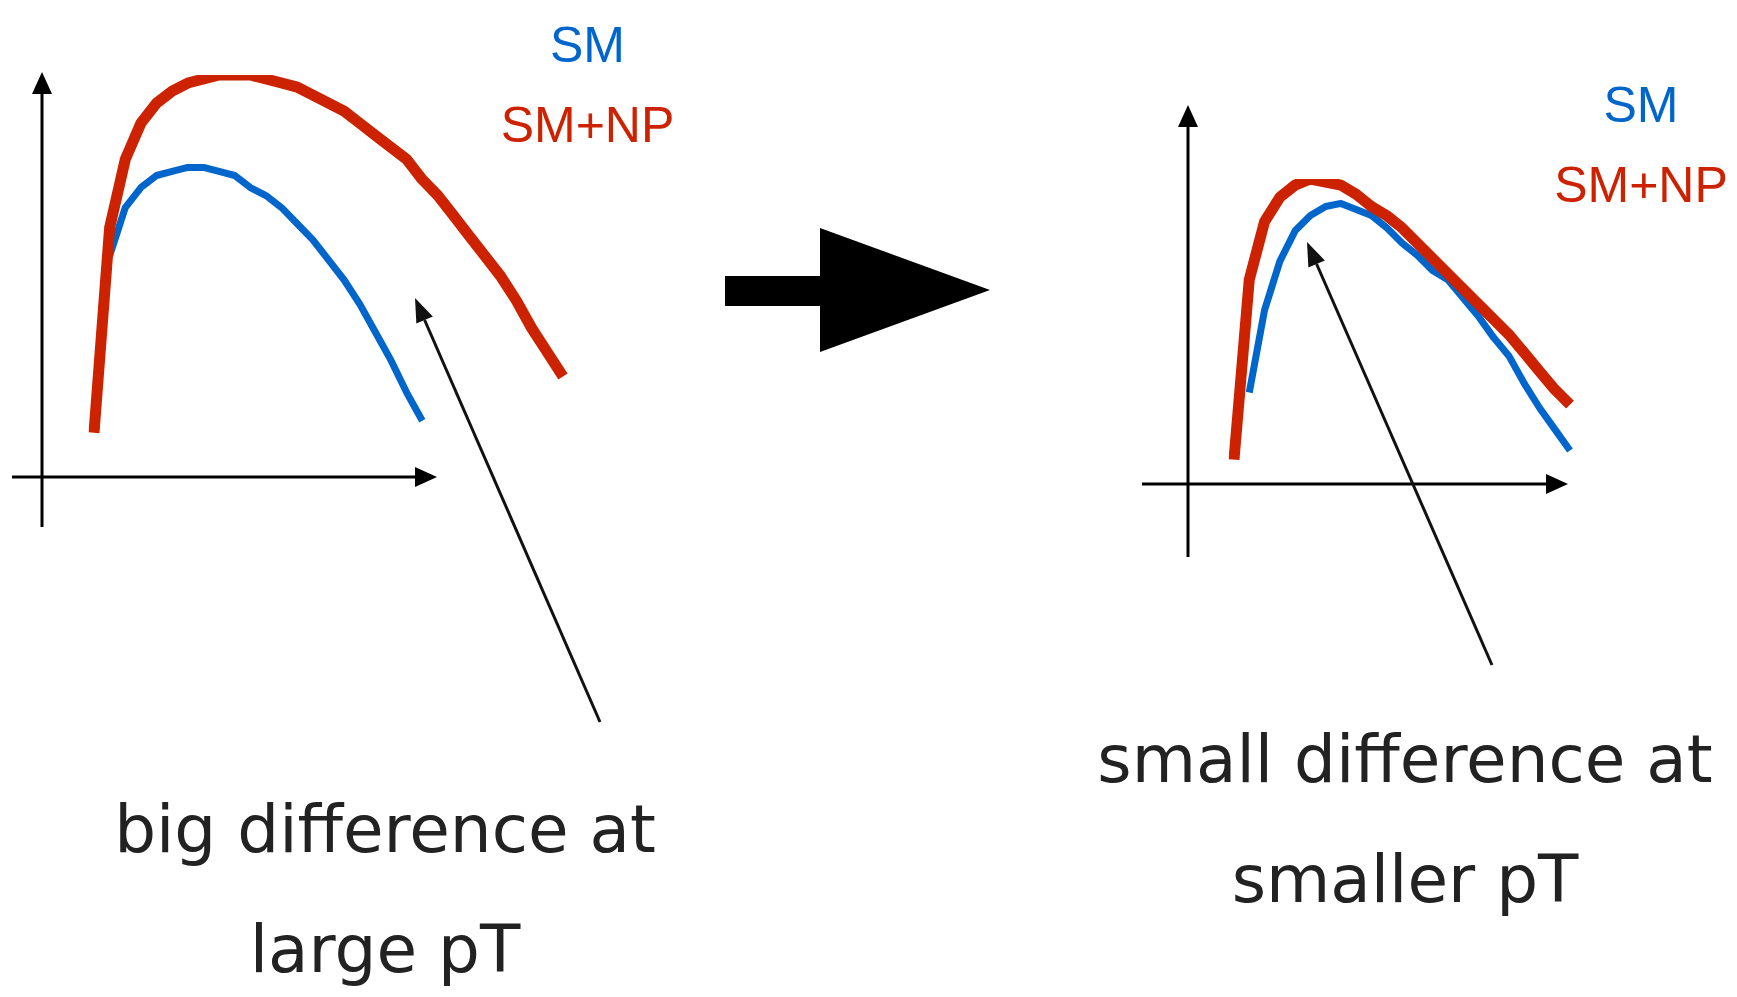  Describe the element at coordinates (385, 890) in the screenshot. I see `text: big difference at large pT` at that location.